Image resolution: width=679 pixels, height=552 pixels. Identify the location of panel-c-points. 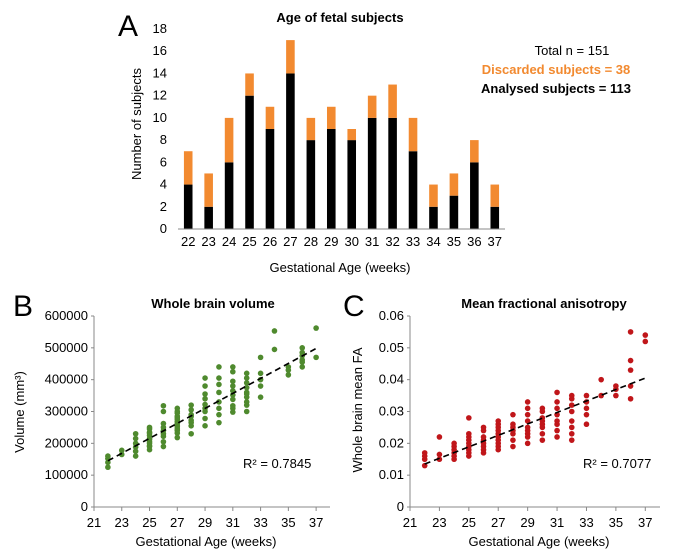
(535, 399).